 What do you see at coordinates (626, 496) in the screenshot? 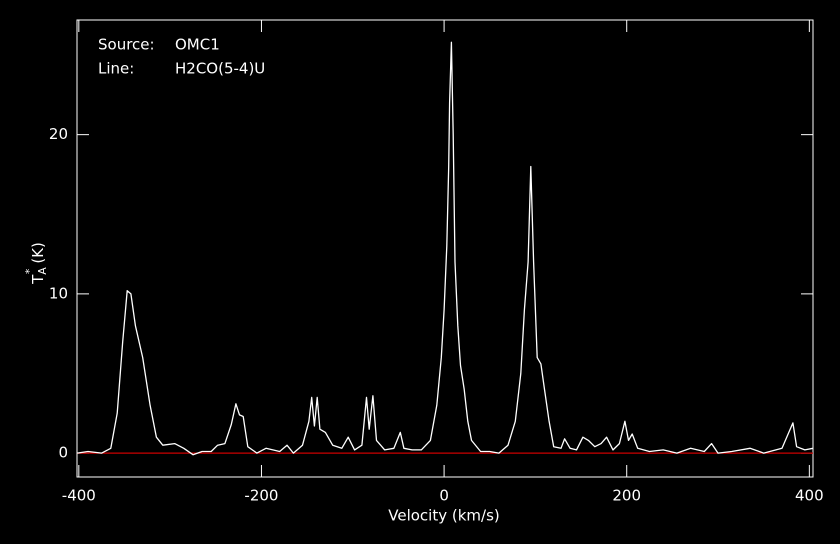
I see `x-tick-label: 200` at bounding box center [626, 496].